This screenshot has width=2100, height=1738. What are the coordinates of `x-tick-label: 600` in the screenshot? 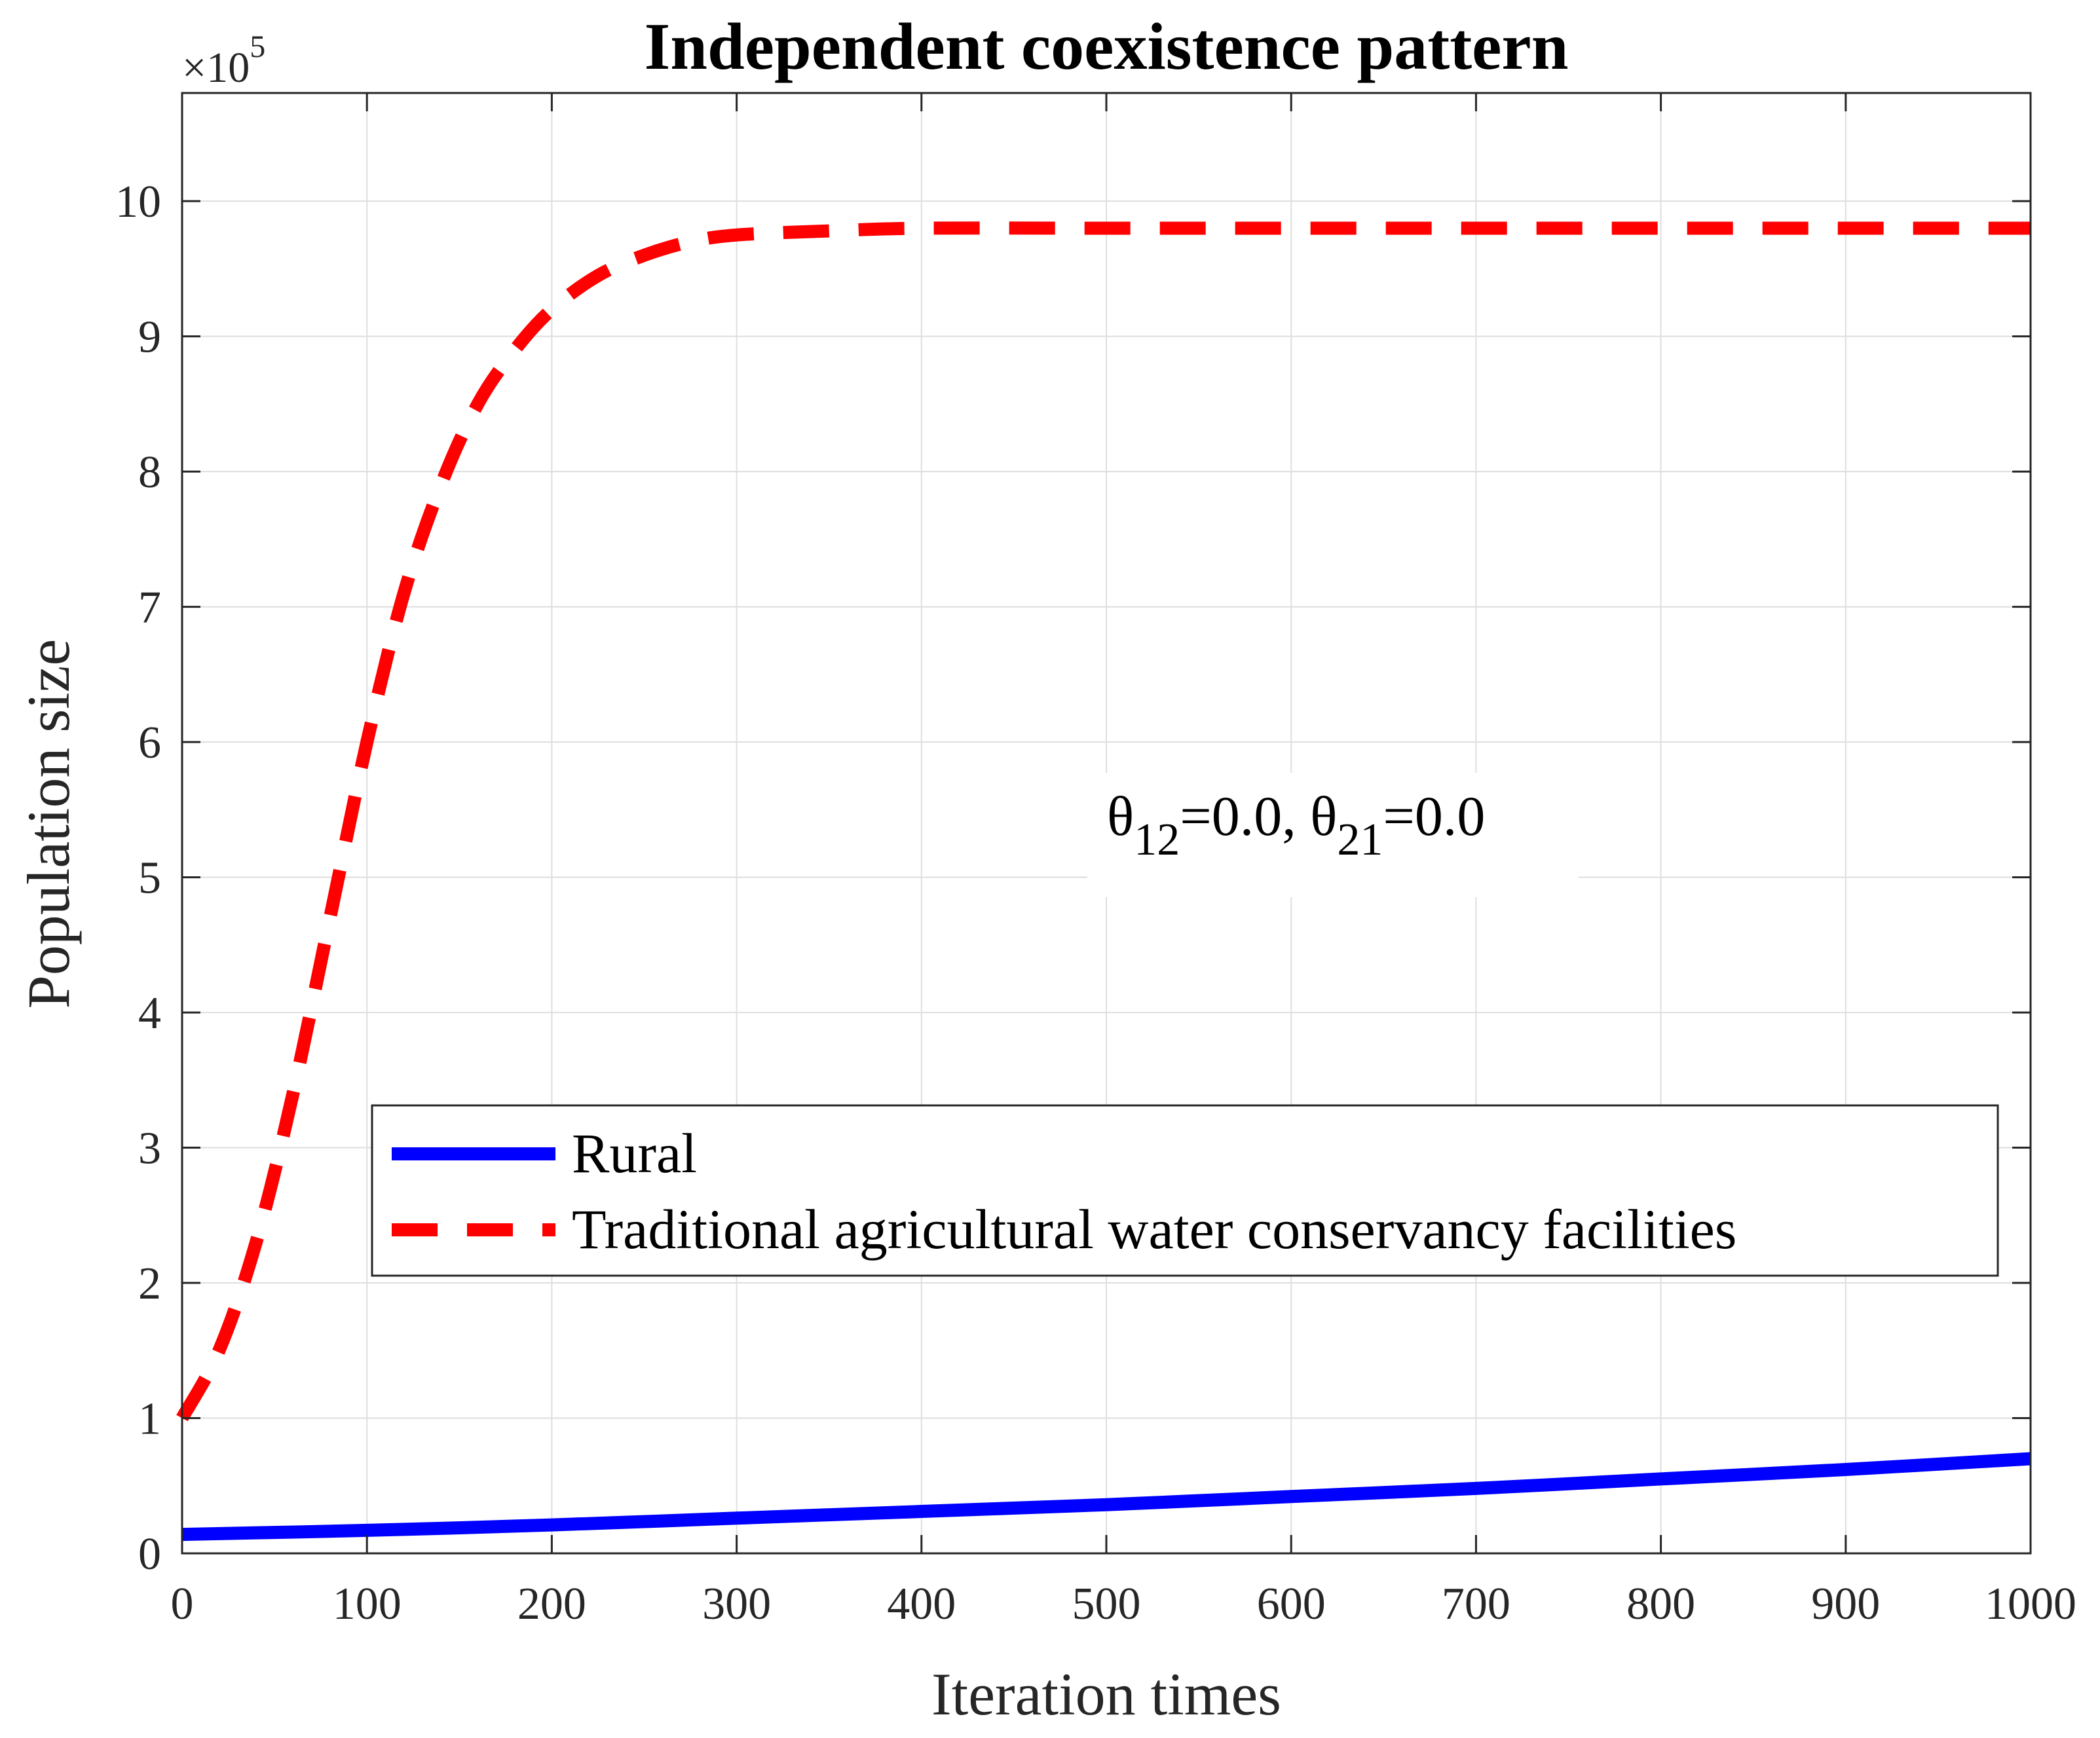 It's located at (1291, 1604).